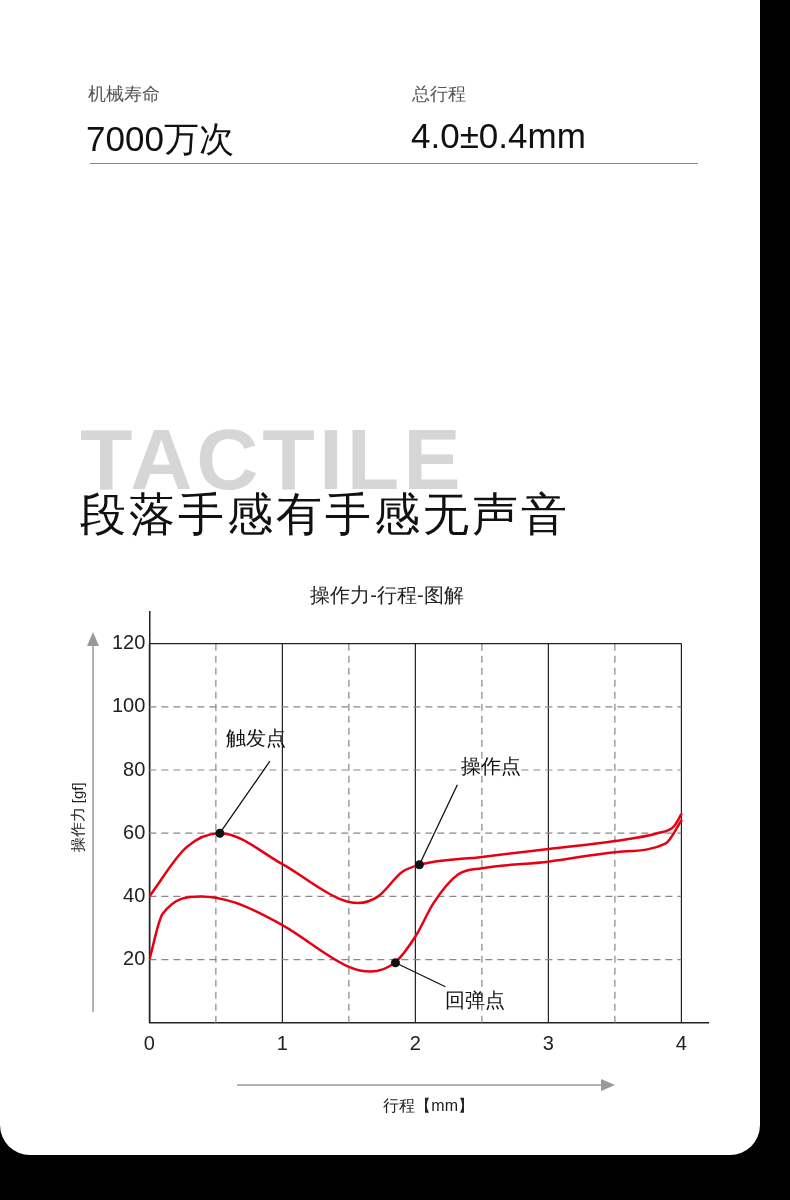 The image size is (790, 1200). What do you see at coordinates (160, 139) in the screenshot?
I see `text: 7000万次` at bounding box center [160, 139].